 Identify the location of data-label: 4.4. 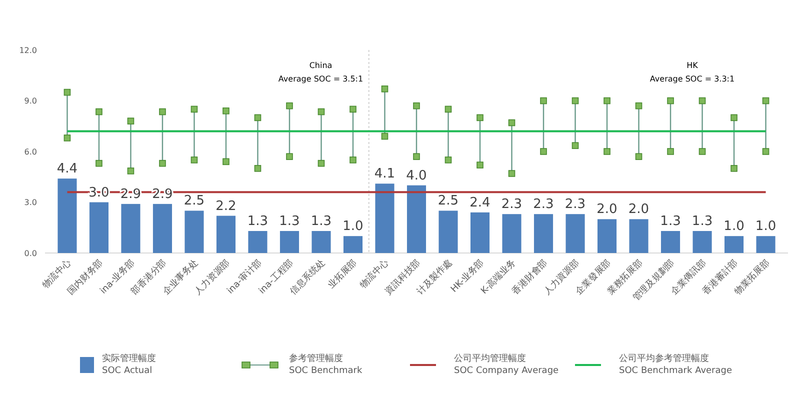
(67, 169).